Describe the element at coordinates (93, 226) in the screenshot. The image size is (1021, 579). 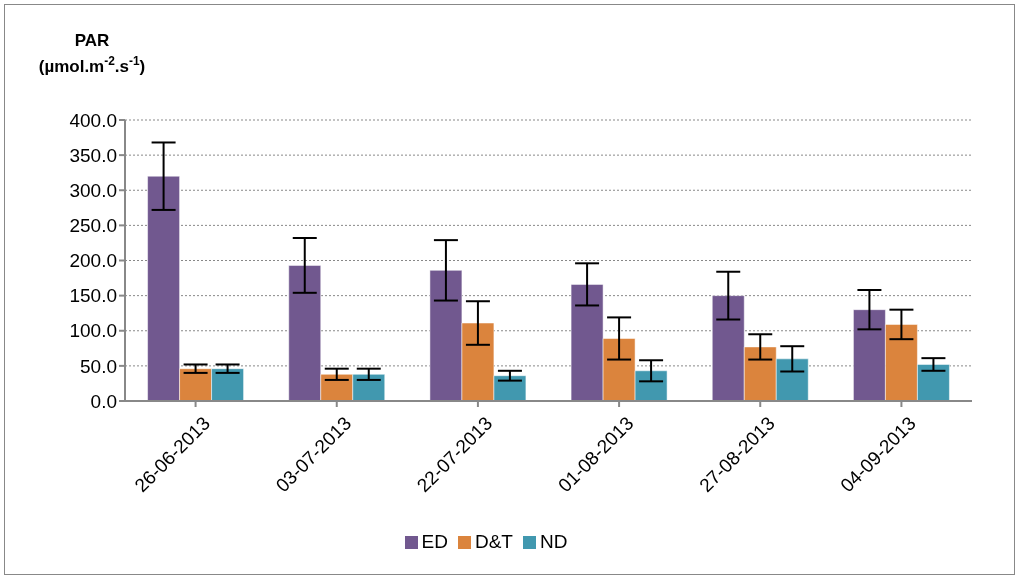
I see `y-tick-label: 250.0` at that location.